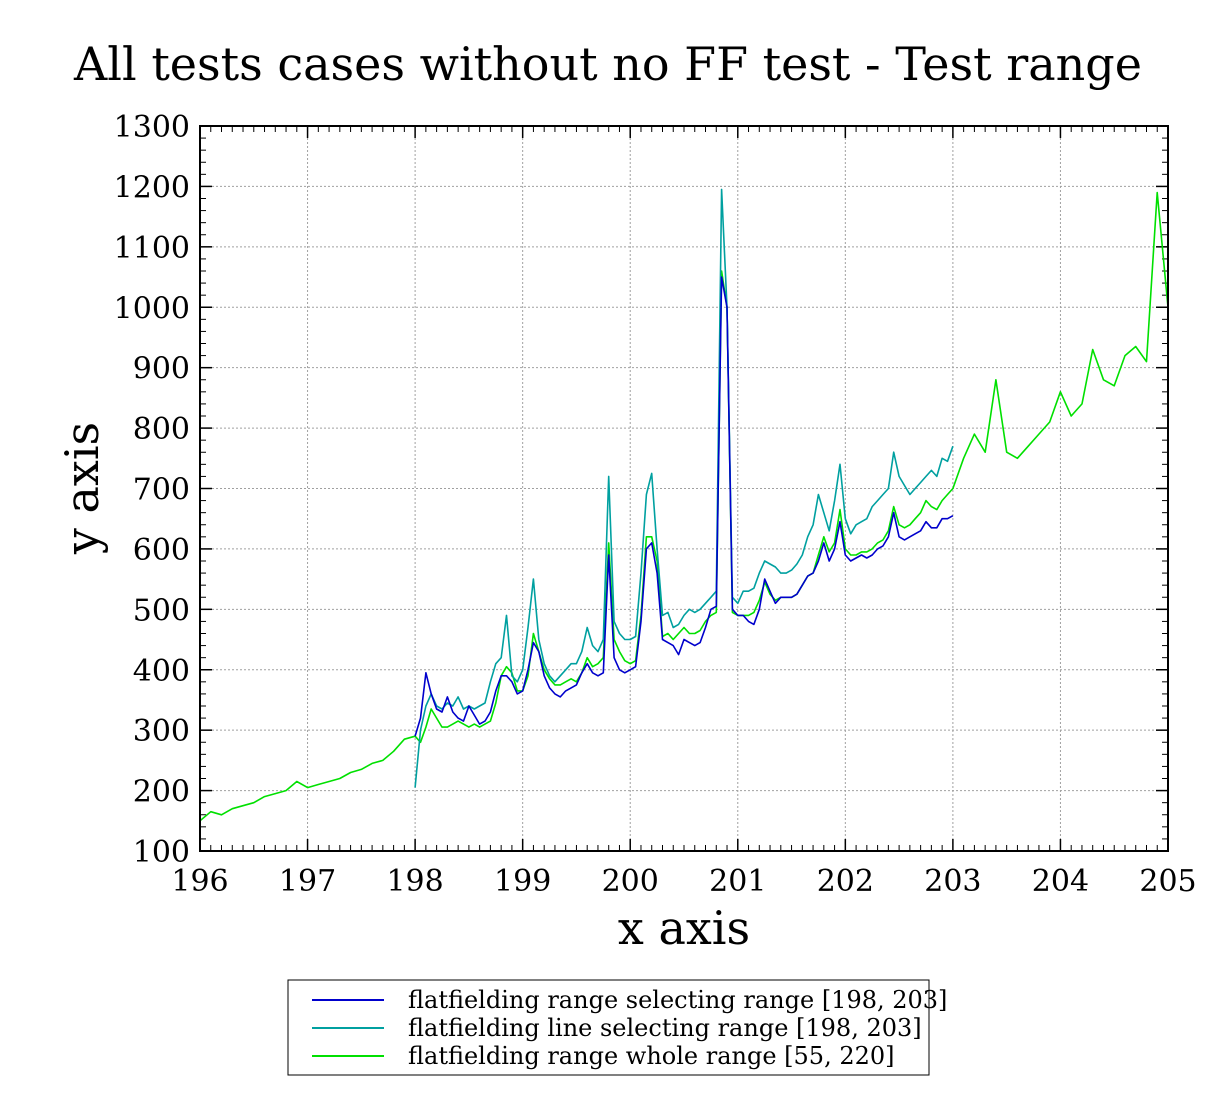 The height and width of the screenshot is (1099, 1216). I want to click on y-tick-label: 700, so click(161, 490).